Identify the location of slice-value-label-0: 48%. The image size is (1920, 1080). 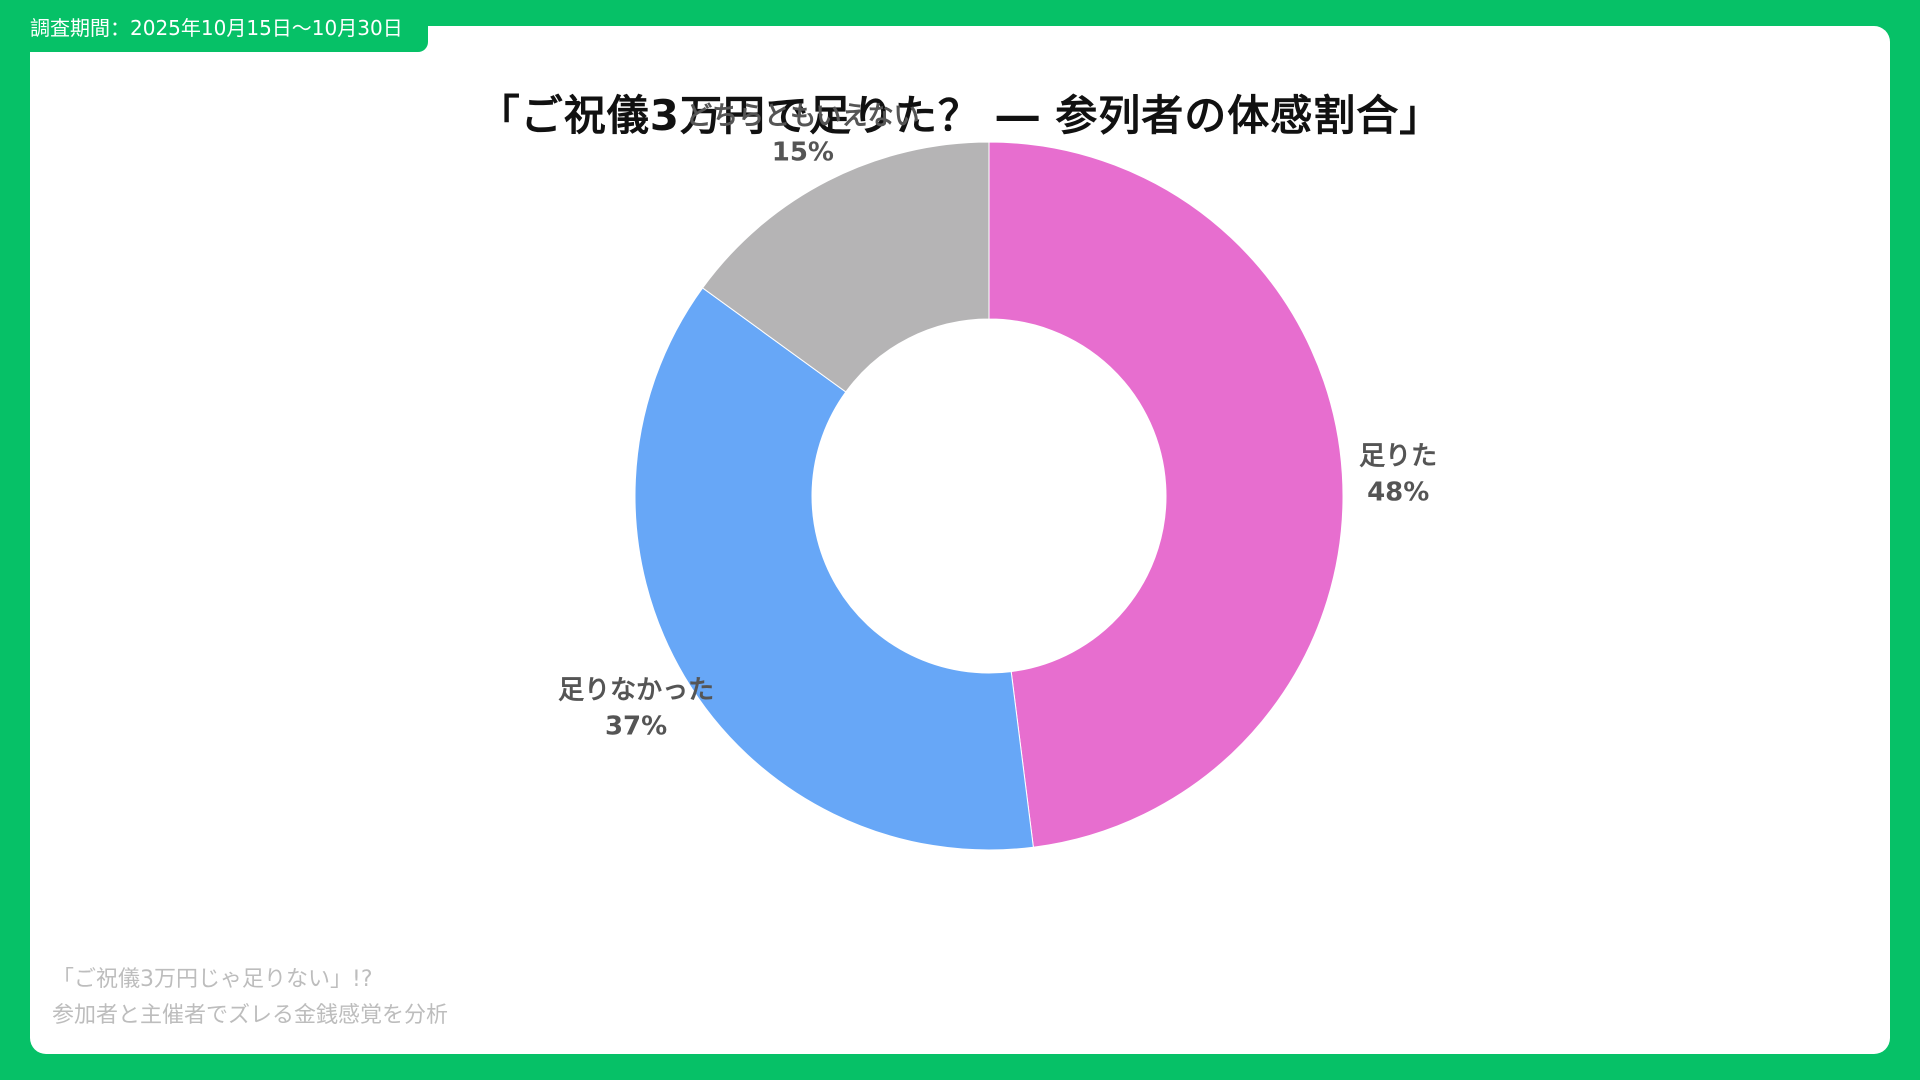
(1398, 492).